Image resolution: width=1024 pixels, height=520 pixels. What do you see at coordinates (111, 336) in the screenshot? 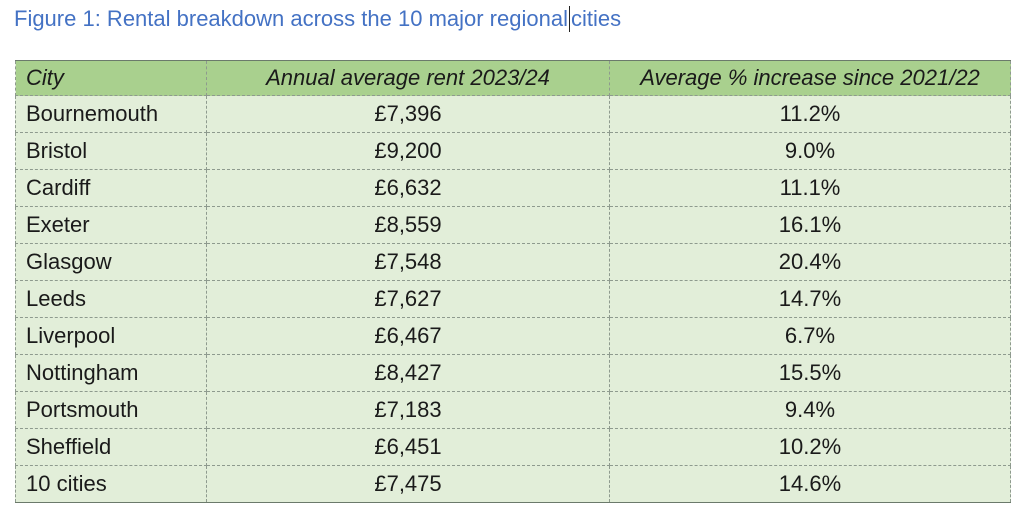
I see `city-cell: Liverpool` at bounding box center [111, 336].